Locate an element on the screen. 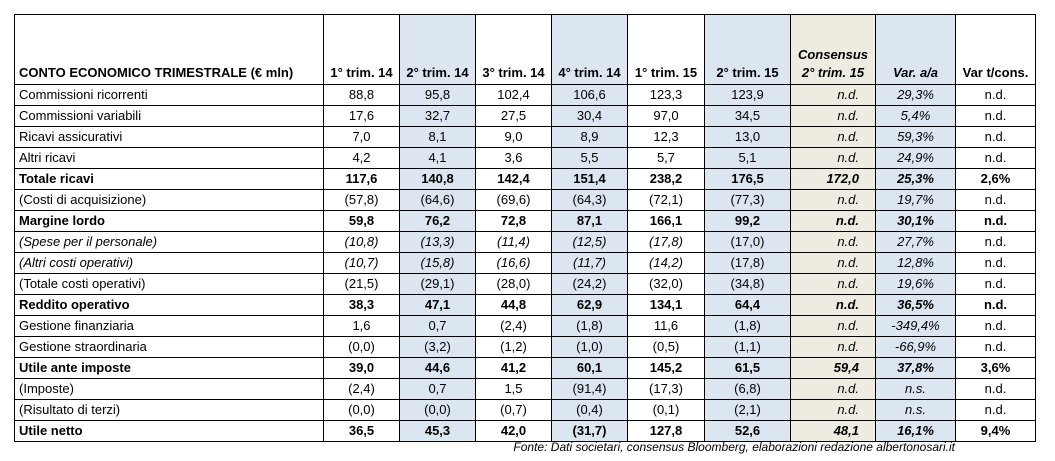 Image resolution: width=1055 pixels, height=461 pixels. value-cell: 32,7 is located at coordinates (437, 116).